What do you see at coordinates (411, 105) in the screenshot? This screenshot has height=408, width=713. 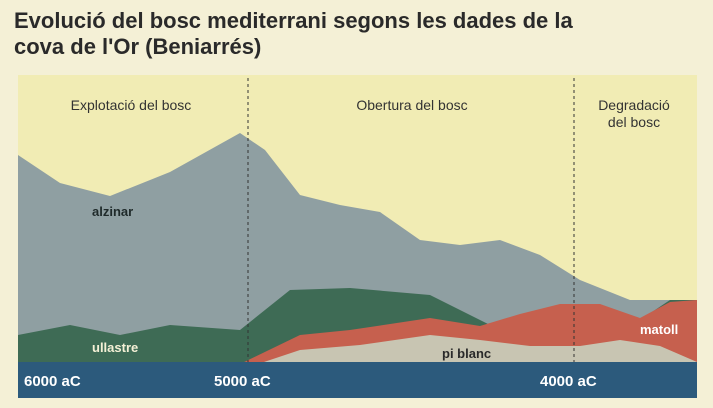 I see `period-label: Obertura del bosc` at bounding box center [411, 105].